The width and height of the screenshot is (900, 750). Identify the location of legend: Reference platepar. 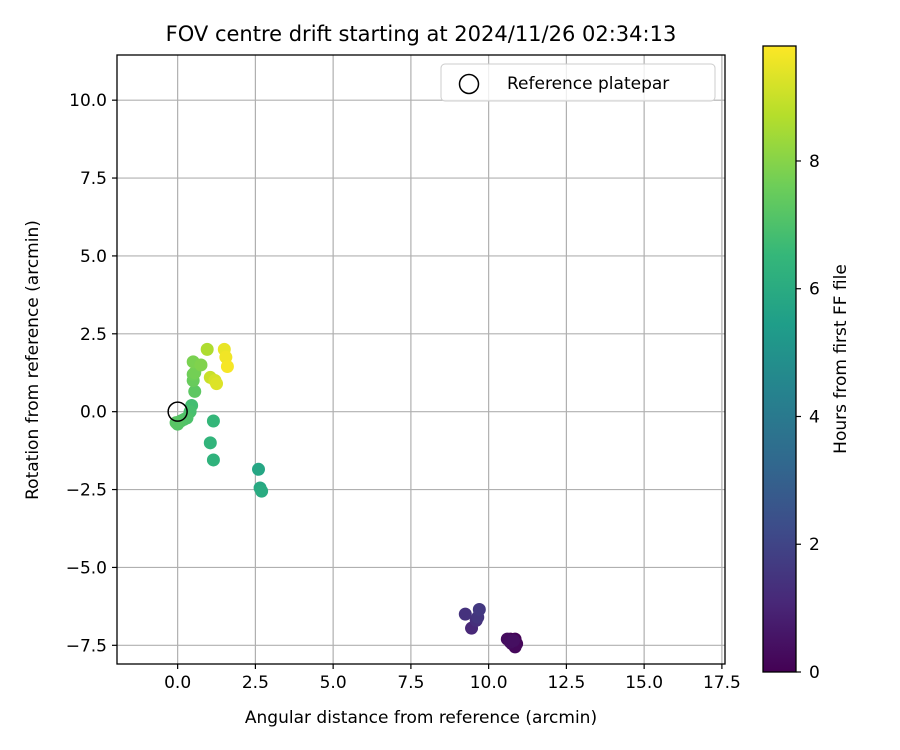
(578, 82).